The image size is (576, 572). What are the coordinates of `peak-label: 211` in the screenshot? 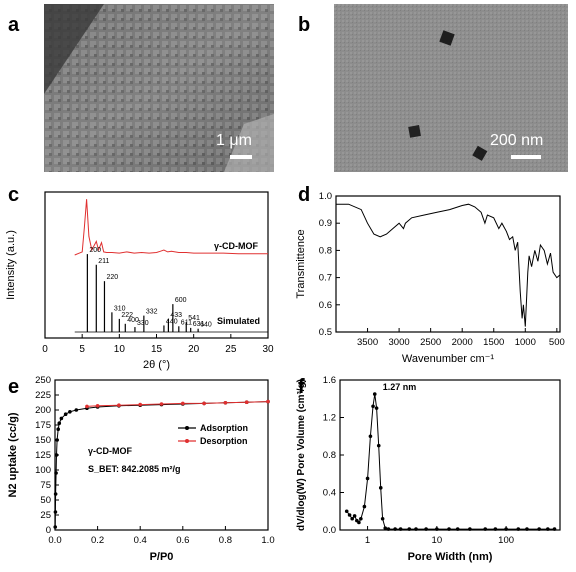 It's located at (103, 261).